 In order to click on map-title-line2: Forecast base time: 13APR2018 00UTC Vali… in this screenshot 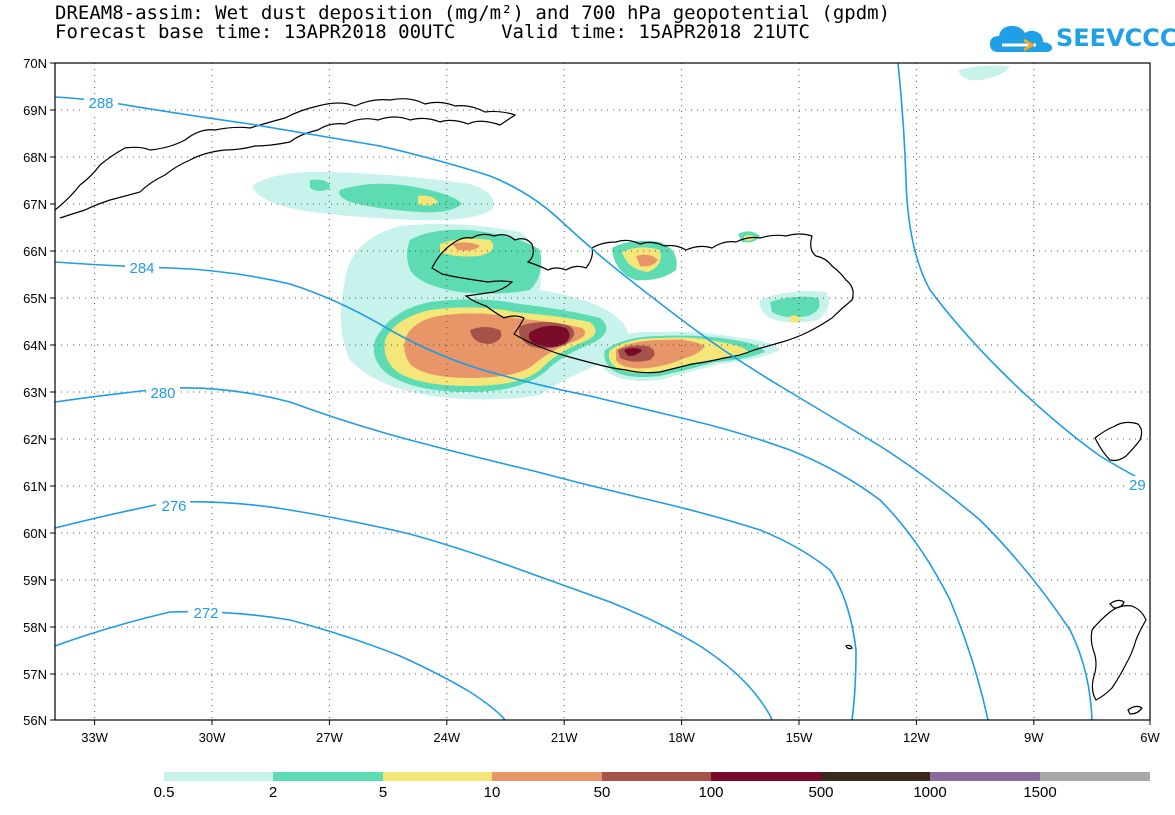, I will do `click(432, 32)`.